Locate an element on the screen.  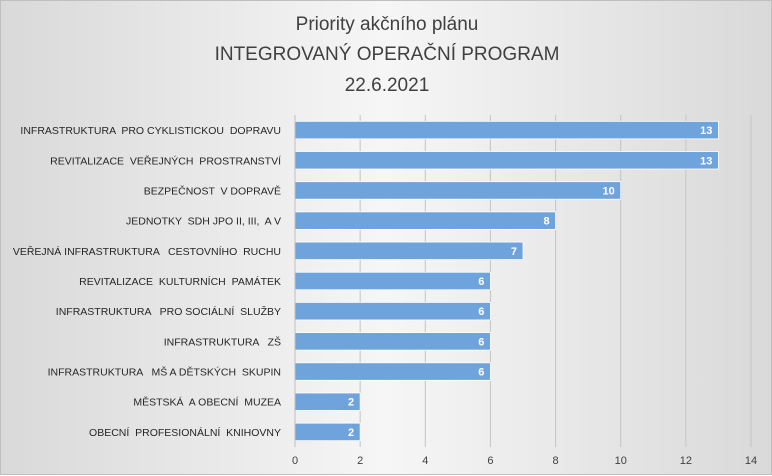
category-label: INFRASTRUKTURA PRO SOCIÁLNÍ SLUŽBY is located at coordinates (168, 311).